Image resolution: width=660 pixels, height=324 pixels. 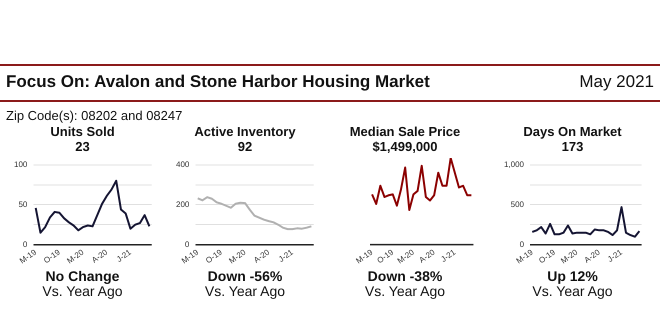 What do you see at coordinates (23, 204) in the screenshot?
I see `y-tick-label: 50` at bounding box center [23, 204].